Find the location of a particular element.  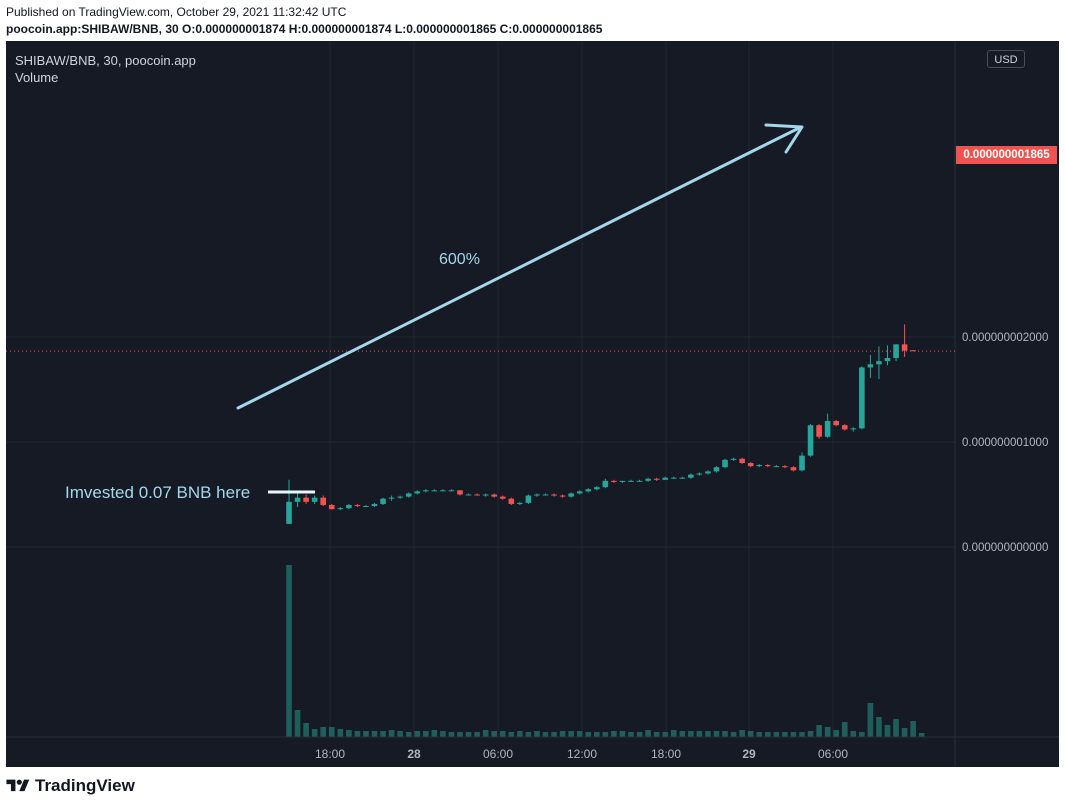

time-tick-label: 12:00 is located at coordinates (582, 754).